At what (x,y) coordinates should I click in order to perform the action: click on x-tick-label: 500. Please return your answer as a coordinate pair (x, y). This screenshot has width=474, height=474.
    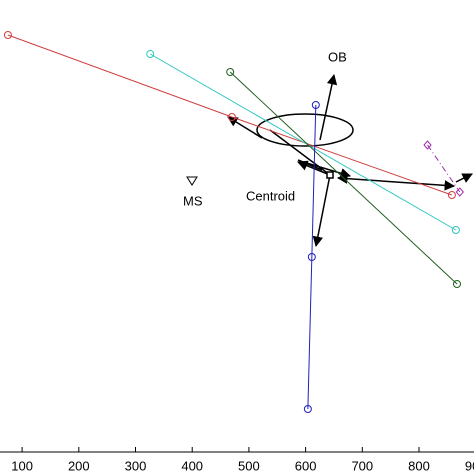
    Looking at the image, I should click on (249, 465).